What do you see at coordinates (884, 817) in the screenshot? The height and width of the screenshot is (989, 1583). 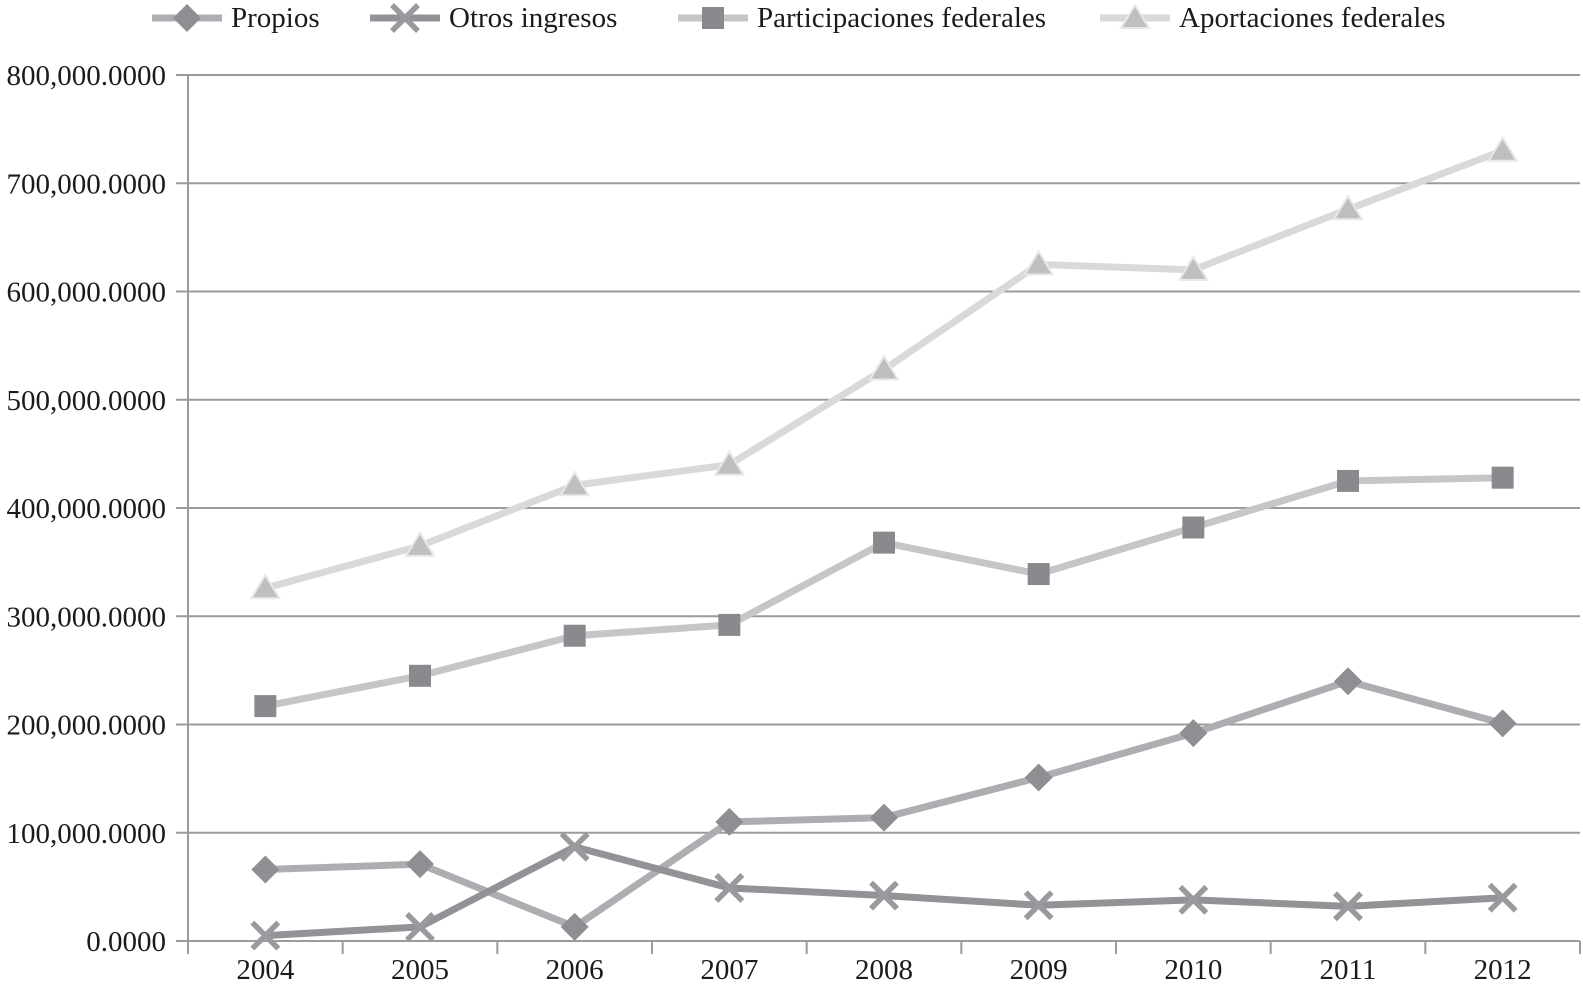 I see `data-point-propios-2008` at bounding box center [884, 817].